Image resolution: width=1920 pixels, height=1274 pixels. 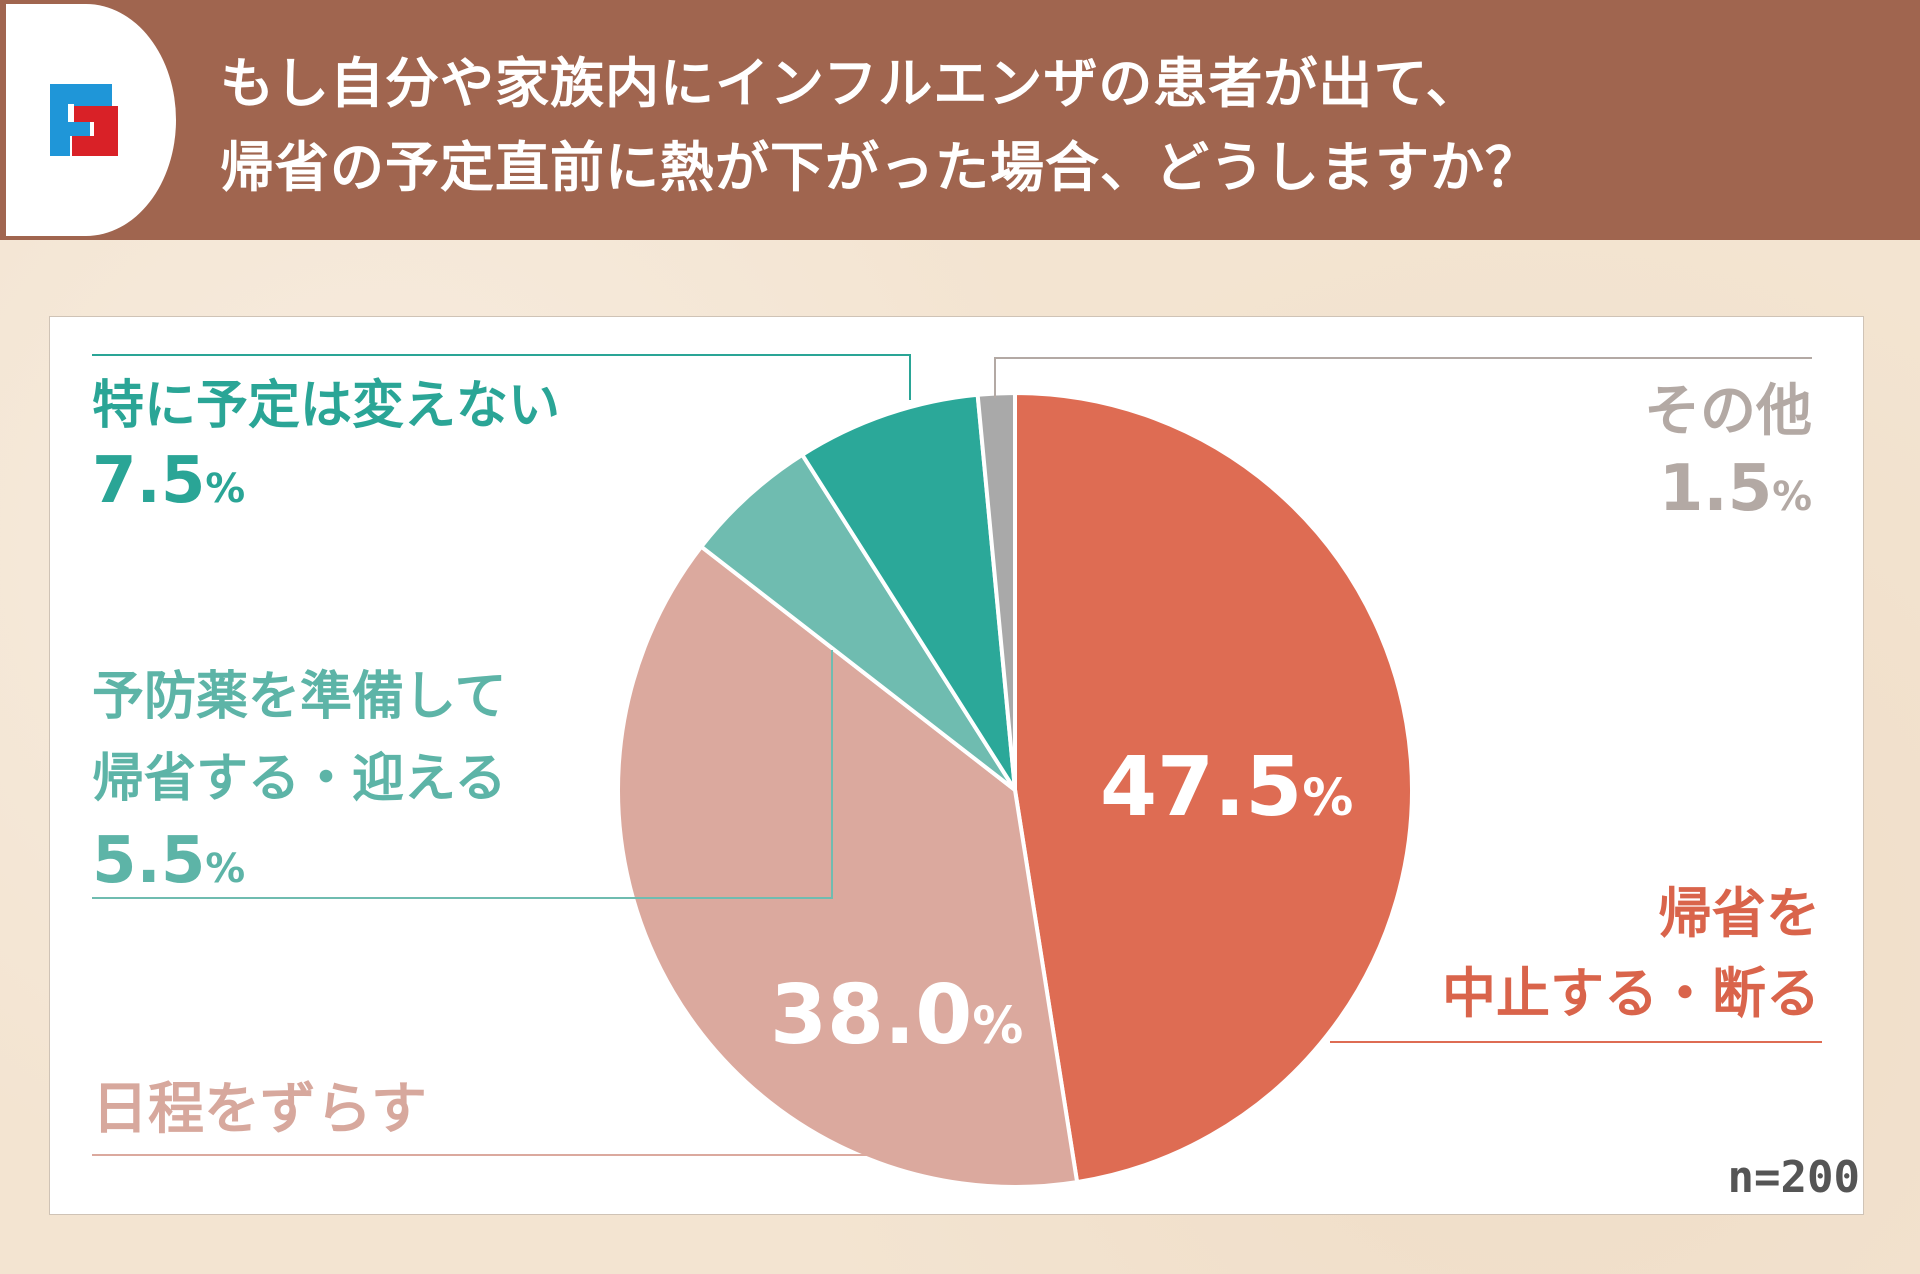 I want to click on leader-line-other, so click(x=1403, y=377).